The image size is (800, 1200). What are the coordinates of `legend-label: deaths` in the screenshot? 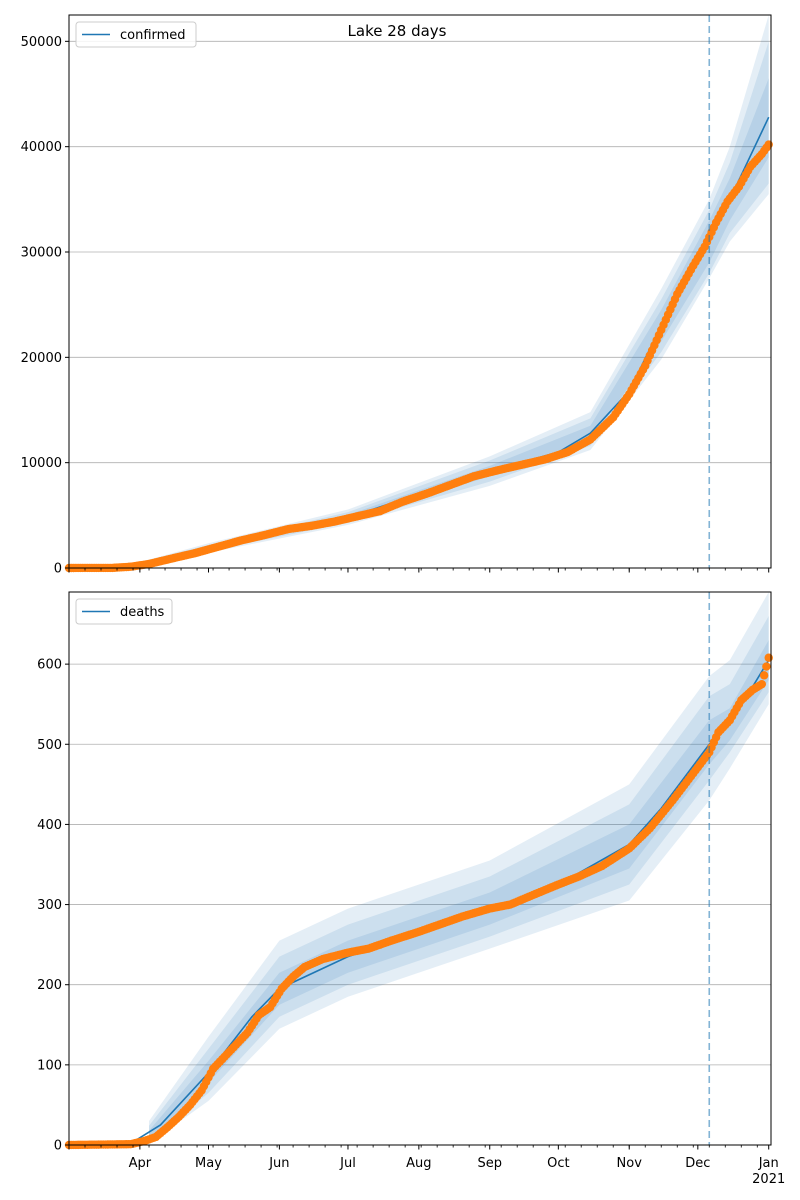 It's located at (142, 612).